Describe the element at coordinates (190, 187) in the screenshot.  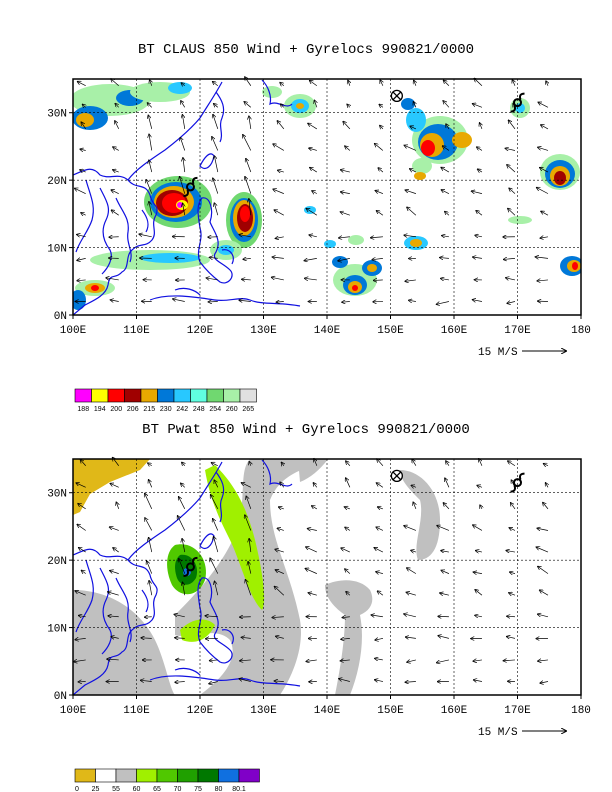
I see `typhoon-marker-icon` at that location.